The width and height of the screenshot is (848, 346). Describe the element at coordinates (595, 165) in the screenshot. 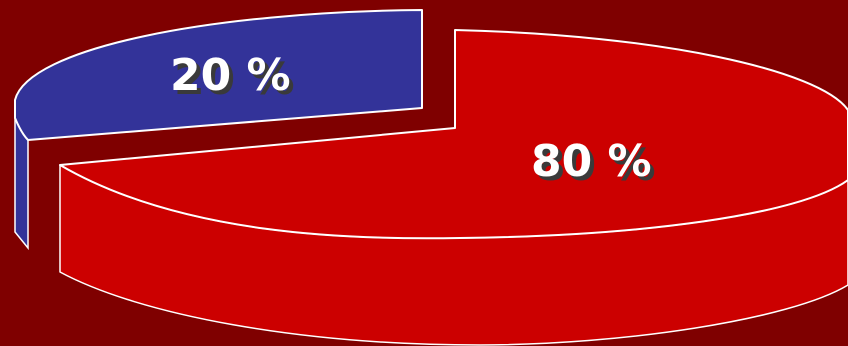

I see `slice-80-label-shadow: 80 %` at that location.